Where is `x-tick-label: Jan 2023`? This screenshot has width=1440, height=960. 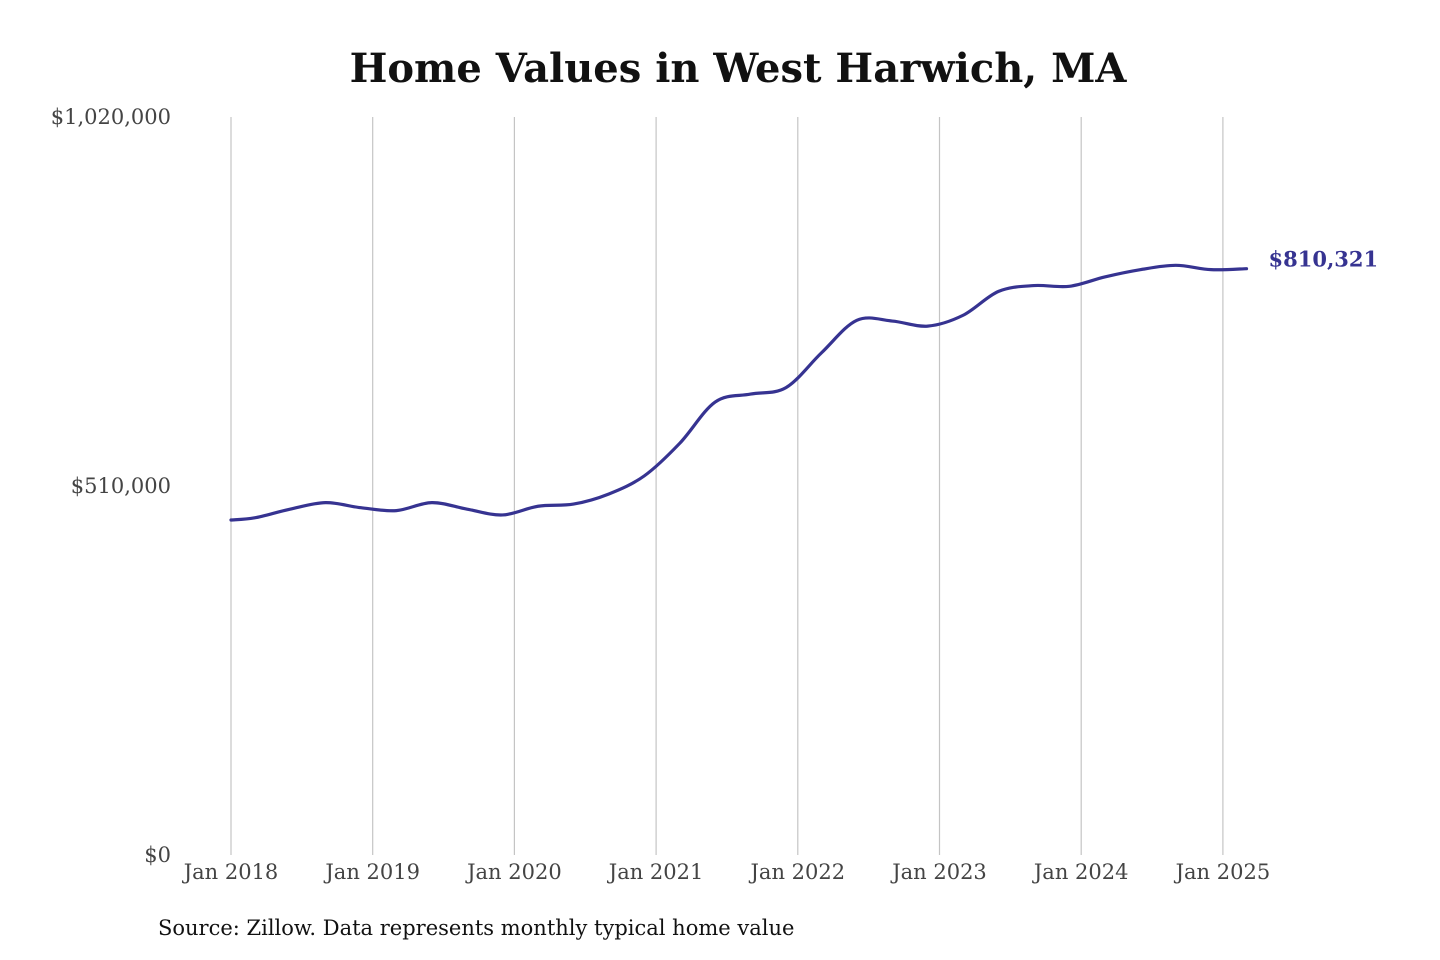
x-tick-label: Jan 2023 is located at coordinates (938, 872).